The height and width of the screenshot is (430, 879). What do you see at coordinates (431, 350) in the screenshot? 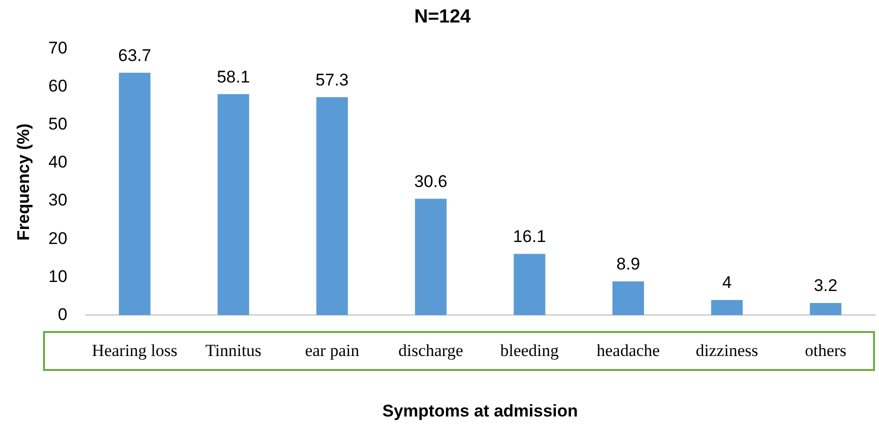
I see `x-tick-label: discharge` at bounding box center [431, 350].